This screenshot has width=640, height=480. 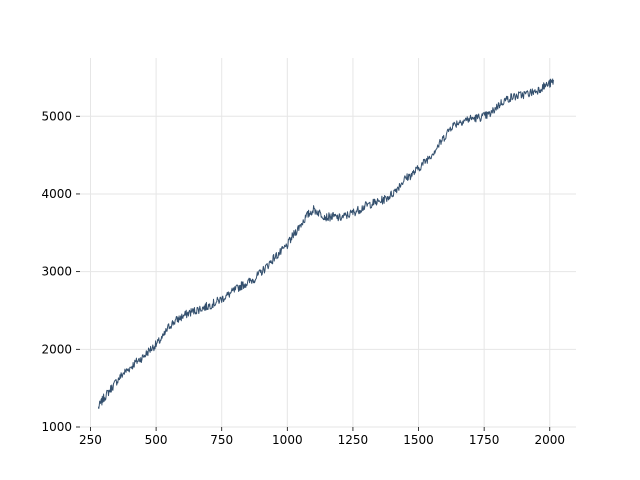 I want to click on x-tick-label: 2000, so click(x=549, y=440).